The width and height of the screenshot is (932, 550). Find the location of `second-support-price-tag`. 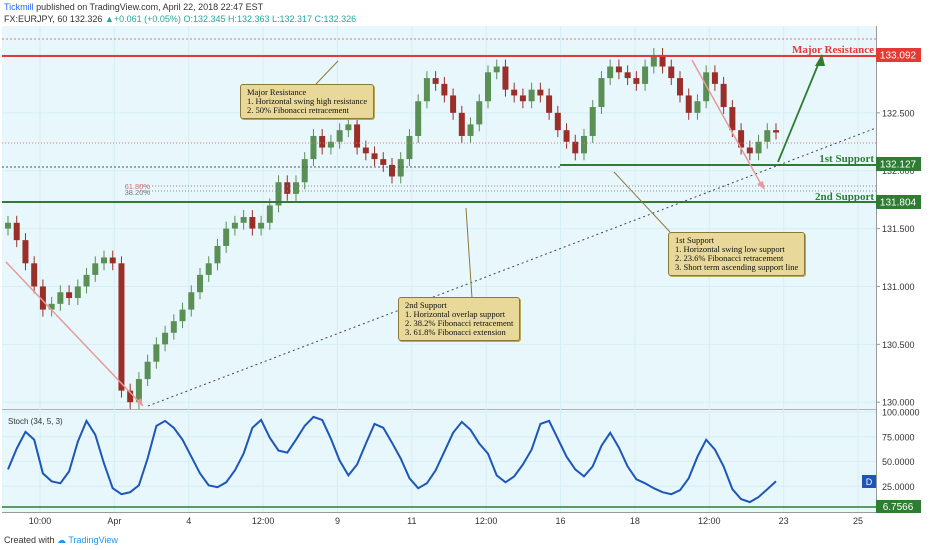

second-support-price-tag is located at coordinates (898, 202).